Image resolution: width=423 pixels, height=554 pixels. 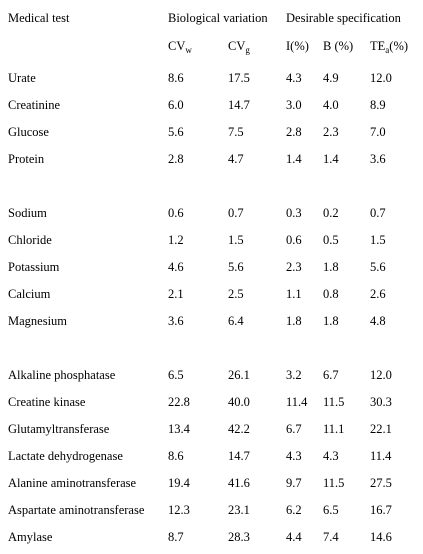 I want to click on test-name: Glutamyltransferase, so click(x=59, y=429).